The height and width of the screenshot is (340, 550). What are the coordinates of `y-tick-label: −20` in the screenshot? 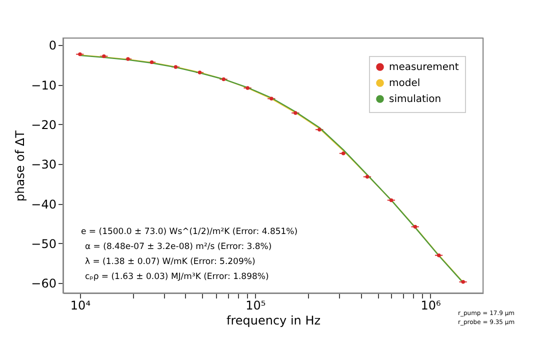 It's located at (43, 125).